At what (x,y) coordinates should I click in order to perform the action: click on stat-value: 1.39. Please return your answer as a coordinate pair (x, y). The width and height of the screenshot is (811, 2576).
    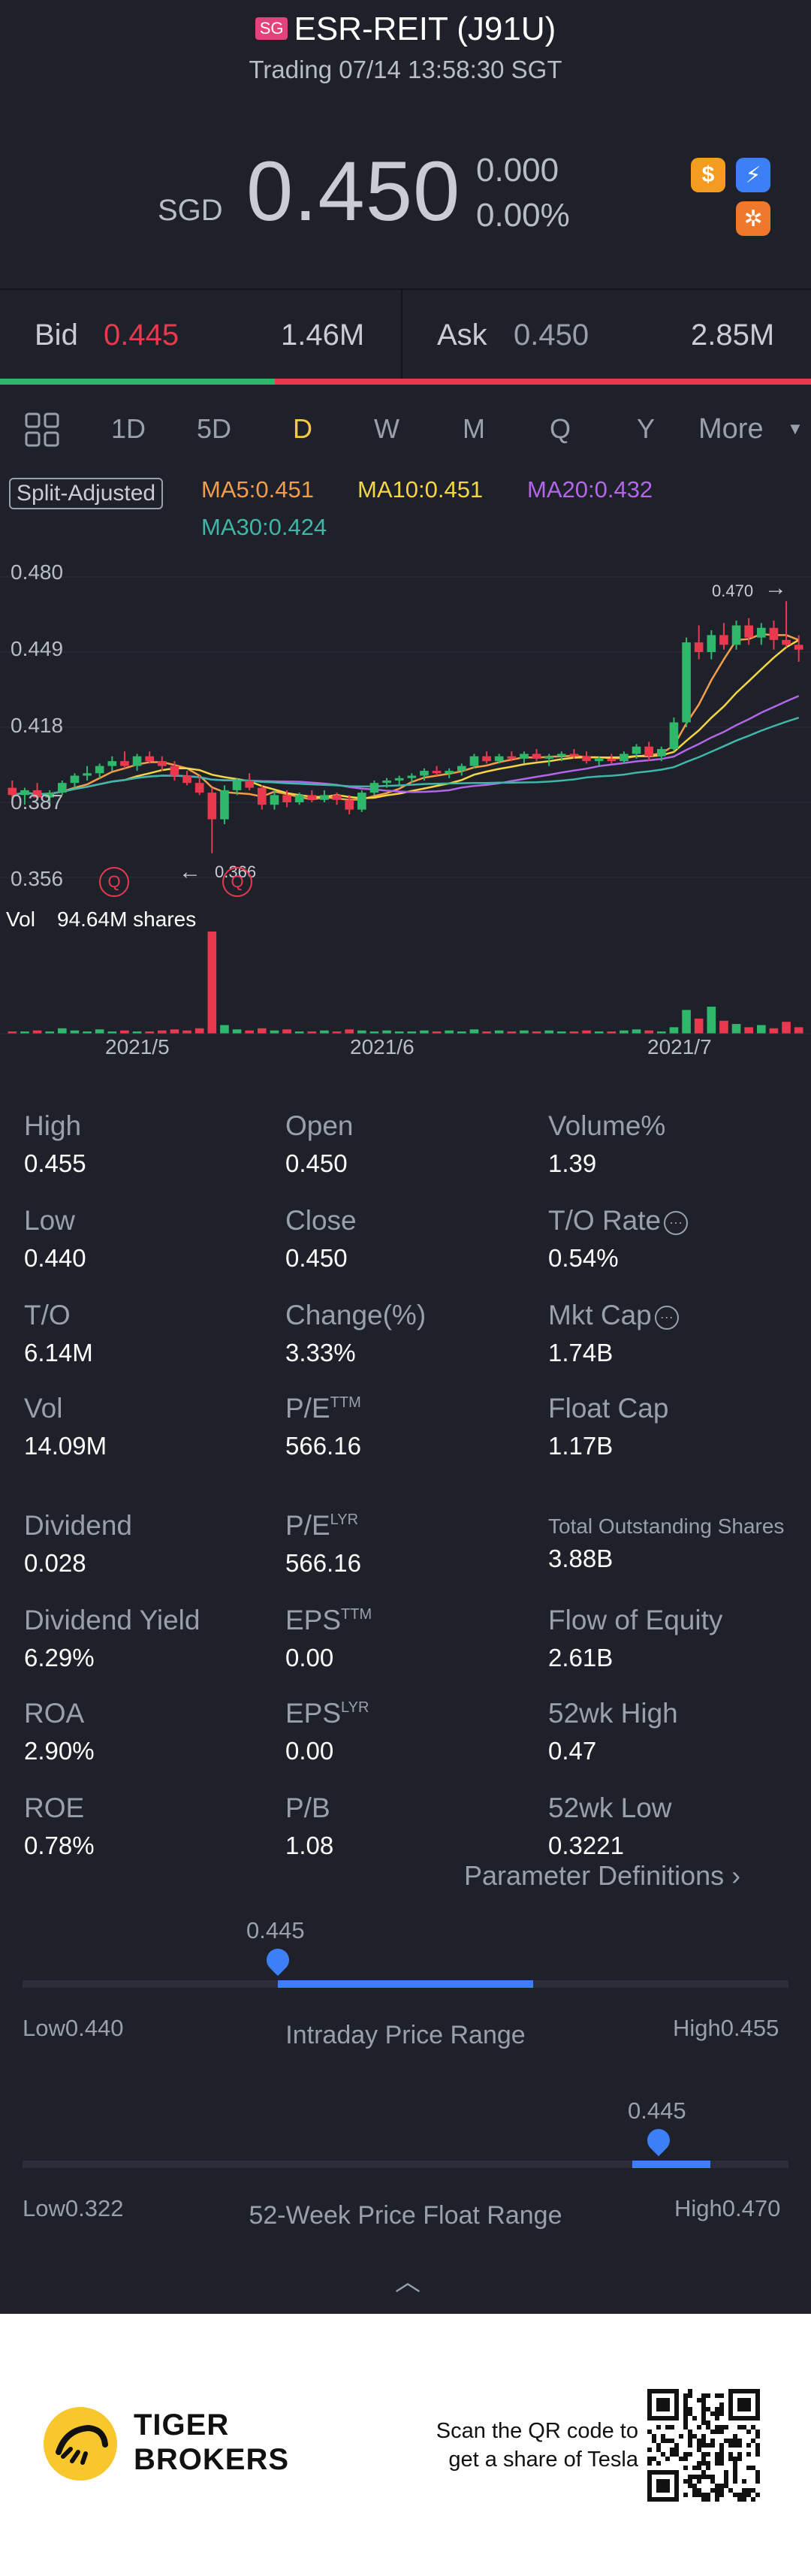
    Looking at the image, I should click on (572, 1163).